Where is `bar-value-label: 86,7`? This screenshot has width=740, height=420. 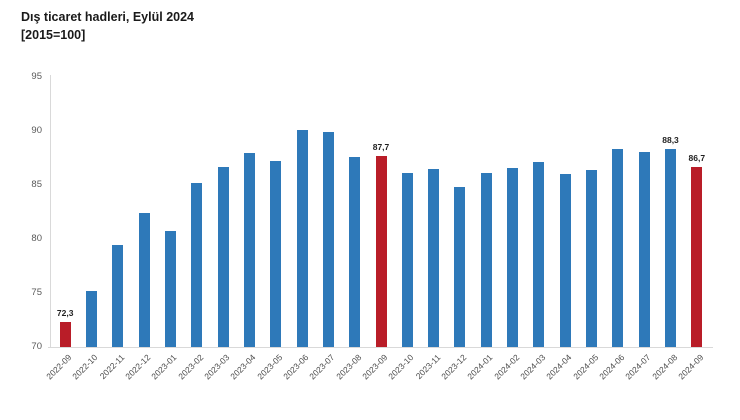 bar-value-label: 86,7 is located at coordinates (697, 157).